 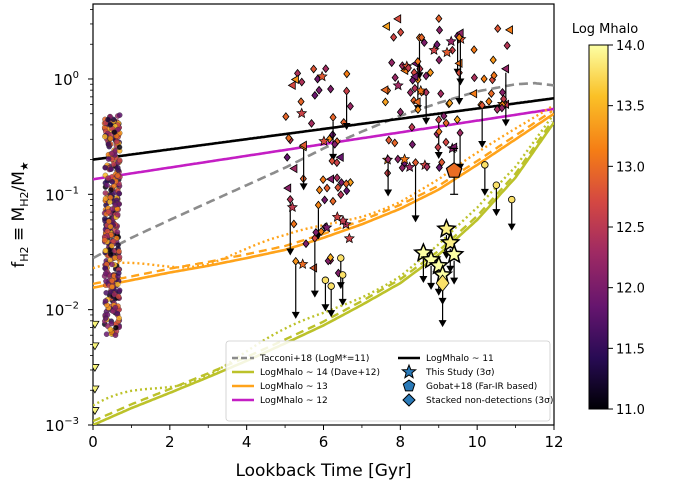 What do you see at coordinates (280, 401) in the screenshot?
I see `legend-entry: LogMhalo ~ 12` at bounding box center [280, 401].